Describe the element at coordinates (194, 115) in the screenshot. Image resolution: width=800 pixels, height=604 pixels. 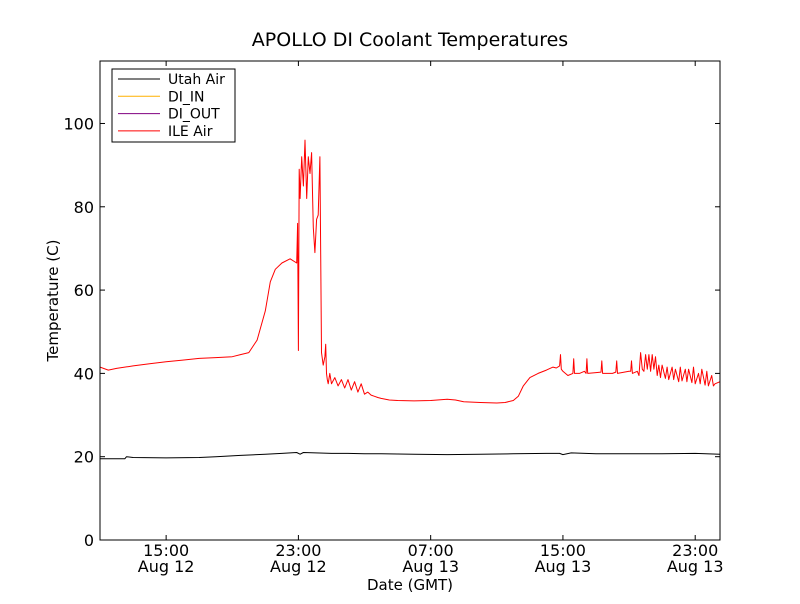
I see `legend-label-di-out: DI_OUT` at that location.